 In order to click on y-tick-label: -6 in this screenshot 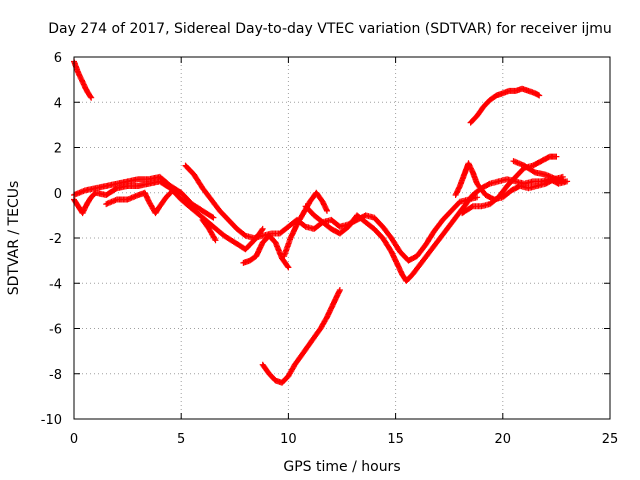, I will do `click(55, 330)`.